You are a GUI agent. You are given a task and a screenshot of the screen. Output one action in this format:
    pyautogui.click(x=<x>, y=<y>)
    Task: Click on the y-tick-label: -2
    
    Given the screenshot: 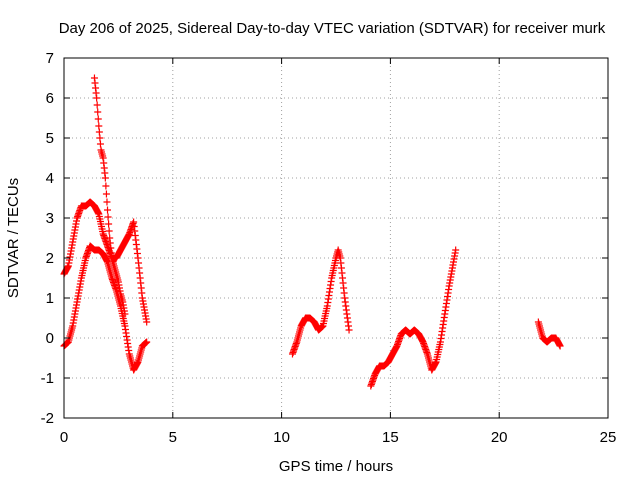 What is the action you would take?
    pyautogui.click(x=47, y=418)
    